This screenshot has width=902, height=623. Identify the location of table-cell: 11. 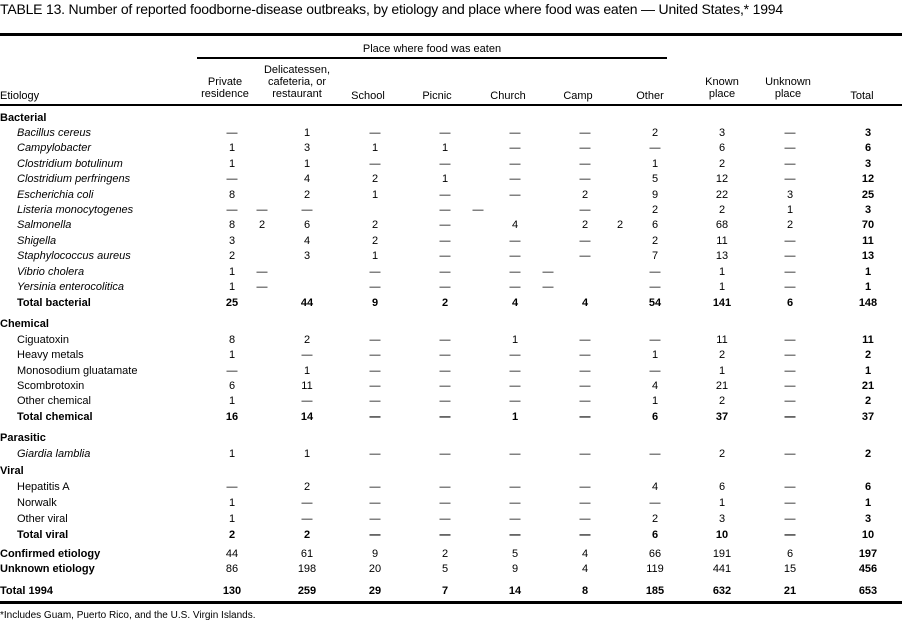
(722, 241).